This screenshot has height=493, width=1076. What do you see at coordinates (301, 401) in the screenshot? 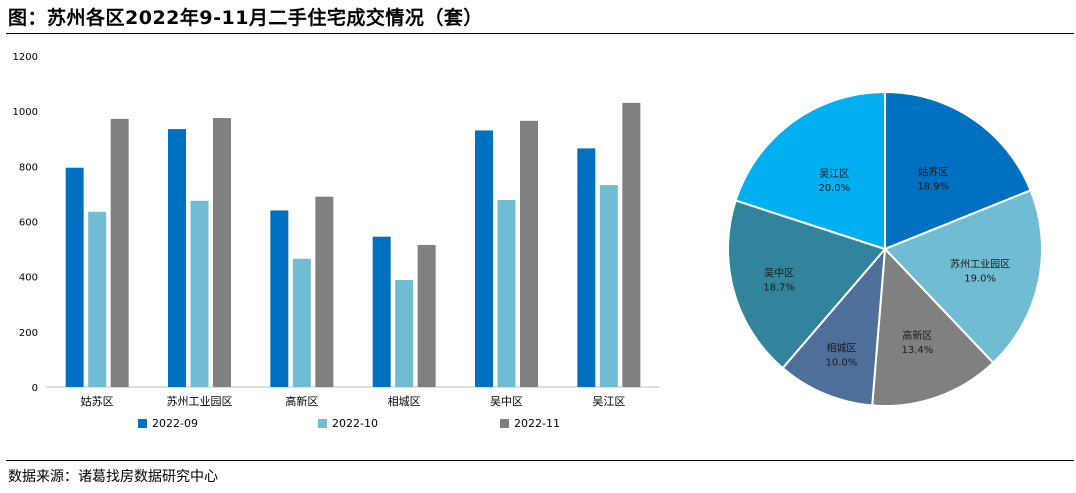
I see `x-category-label: 高新区` at bounding box center [301, 401].